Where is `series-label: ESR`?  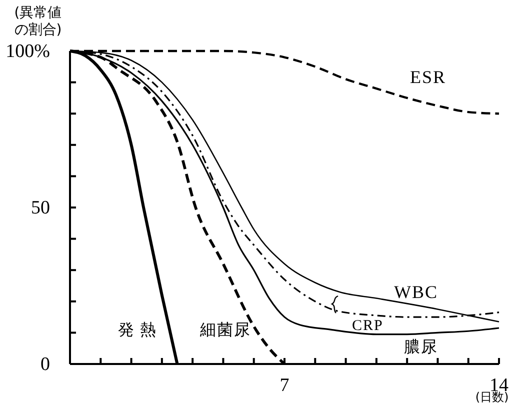 series-label: ESR is located at coordinates (428, 77).